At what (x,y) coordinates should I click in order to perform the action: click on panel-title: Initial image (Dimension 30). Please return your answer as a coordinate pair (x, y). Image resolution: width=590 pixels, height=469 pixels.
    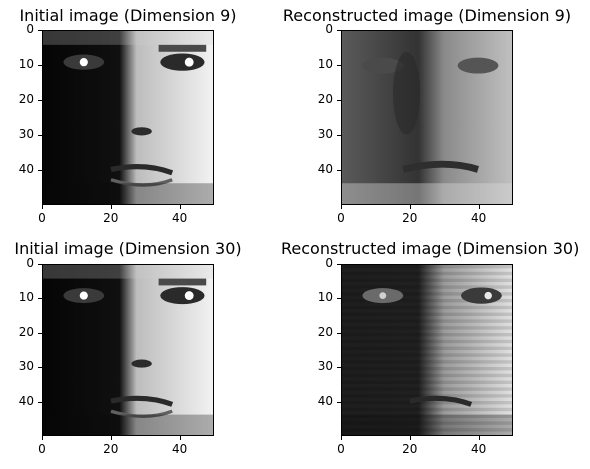
    Looking at the image, I should click on (128, 248).